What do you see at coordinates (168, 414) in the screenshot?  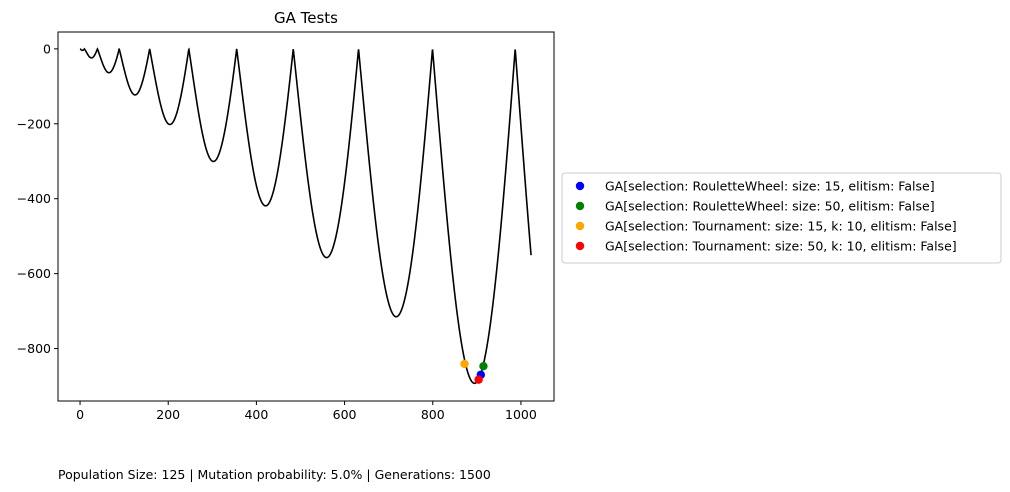 I see `x-tick-label-1: 200` at bounding box center [168, 414].